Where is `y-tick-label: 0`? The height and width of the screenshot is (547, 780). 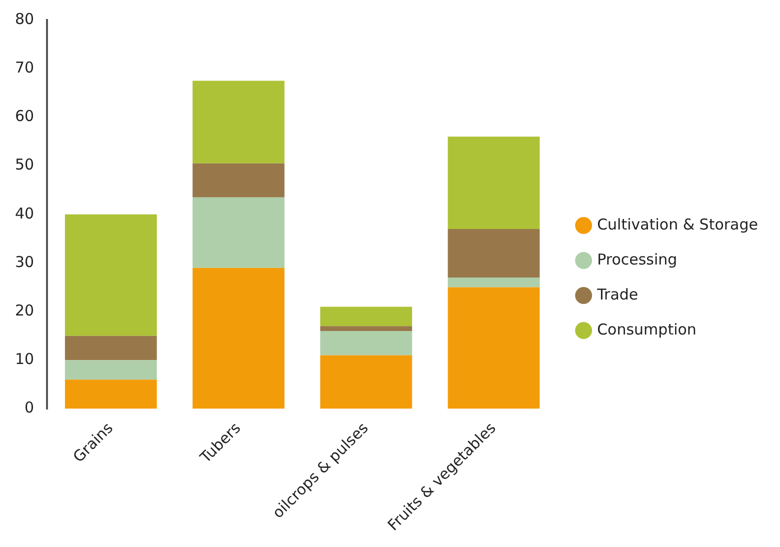
y-tick-label: 0 is located at coordinates (29, 407).